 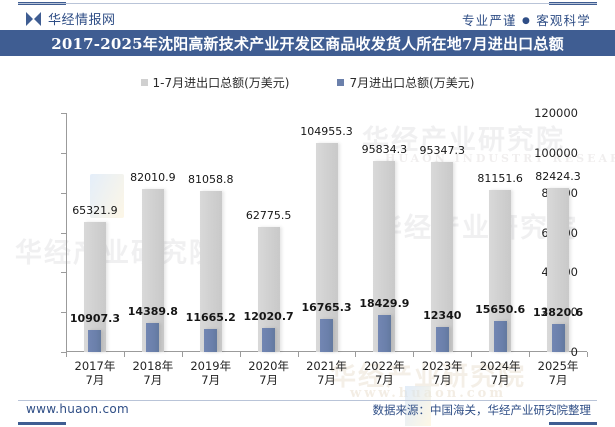 I want to click on data-label-series-1: 62775.5, so click(x=268, y=215).